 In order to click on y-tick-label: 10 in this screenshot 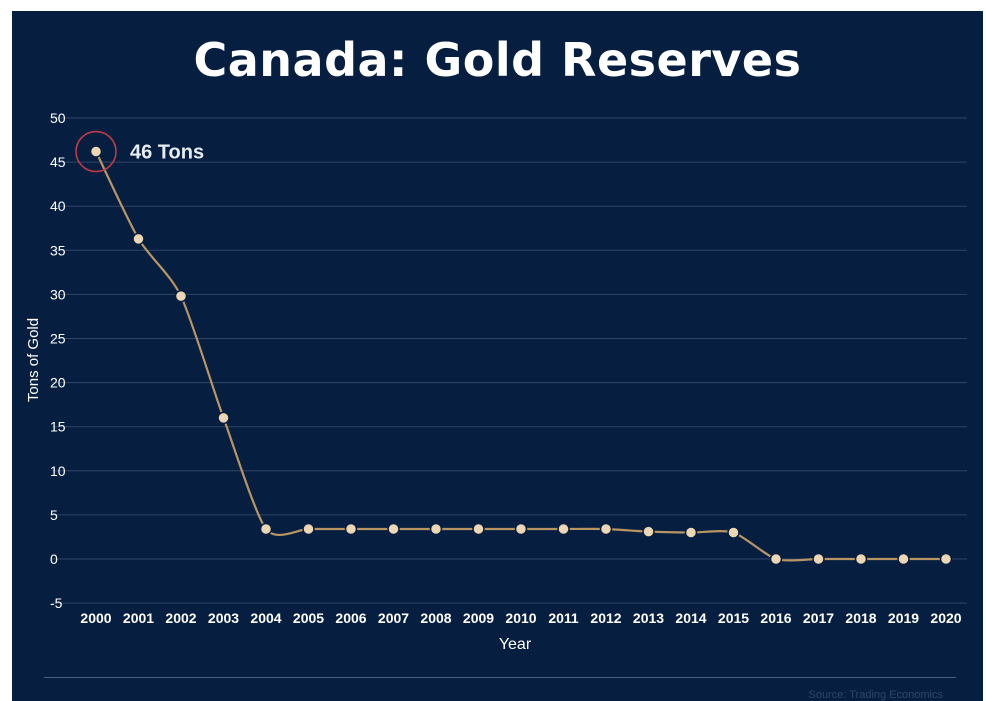, I will do `click(58, 471)`.